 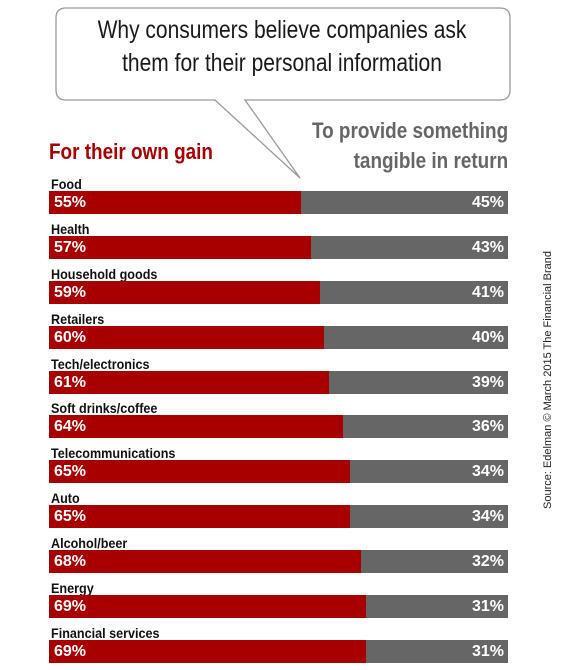 What do you see at coordinates (89, 543) in the screenshot?
I see `category-label: Alcohol/beer` at bounding box center [89, 543].